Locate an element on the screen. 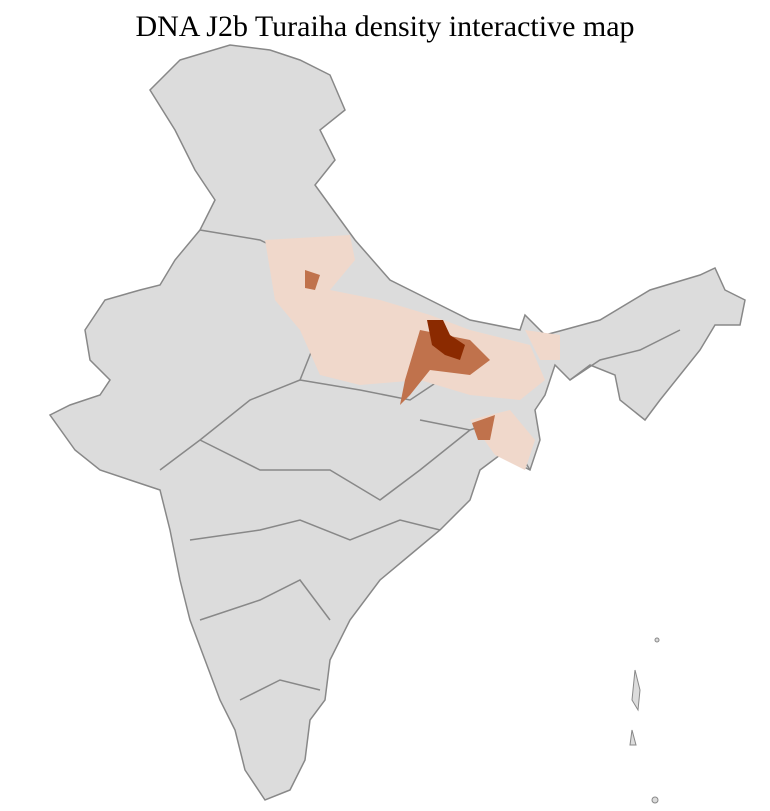  density-regions is located at coordinates (412, 352).